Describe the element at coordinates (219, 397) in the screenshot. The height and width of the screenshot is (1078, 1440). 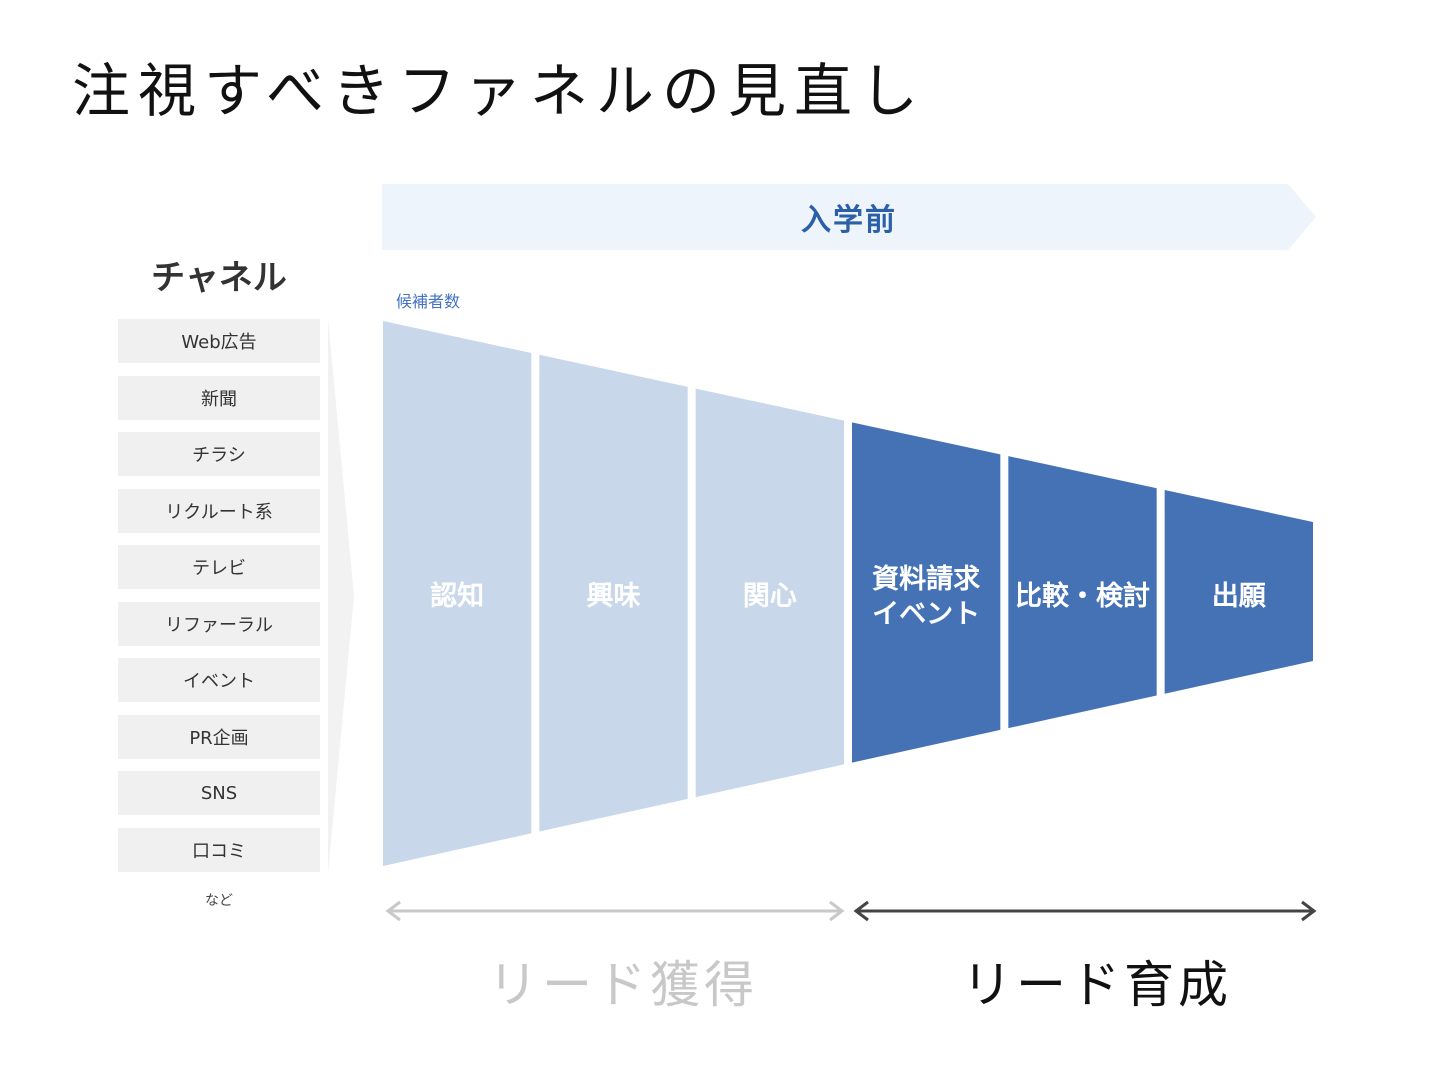
I see `channel-item: 新聞` at that location.